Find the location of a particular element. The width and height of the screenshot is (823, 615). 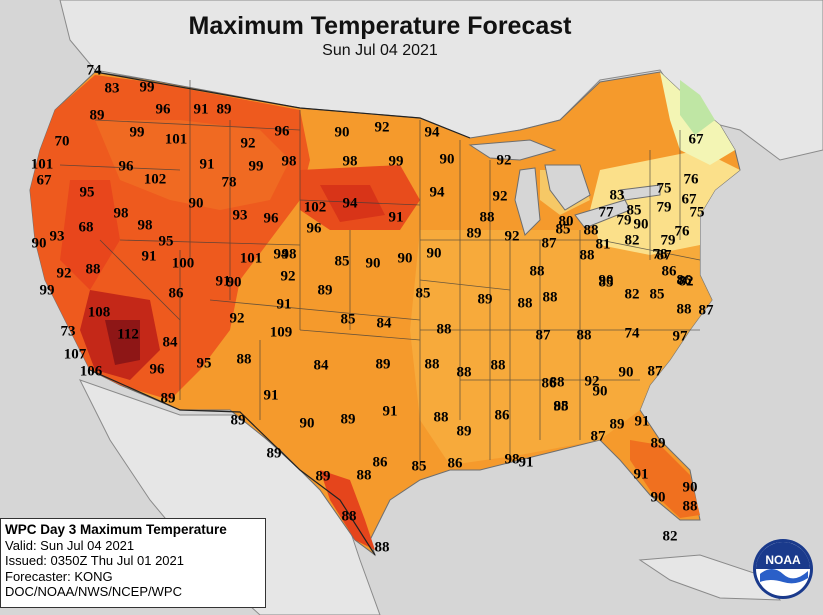

temperature-value: 98 is located at coordinates (289, 161).